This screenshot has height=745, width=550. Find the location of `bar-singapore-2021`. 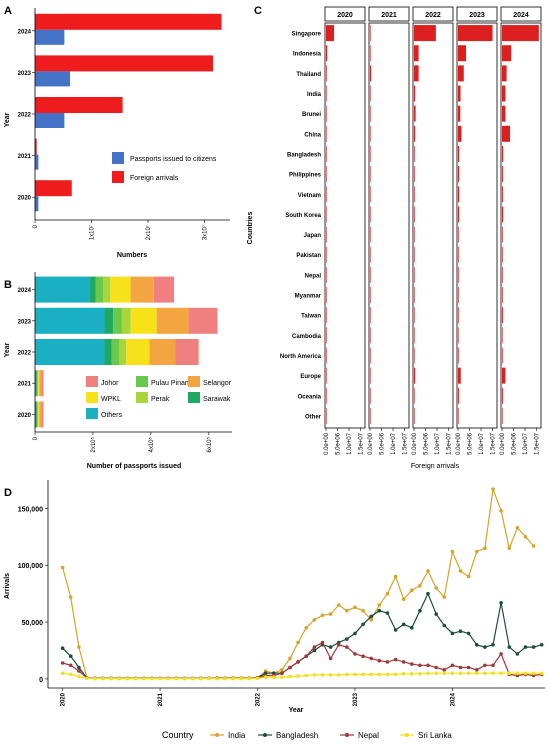

bar-singapore-2021 is located at coordinates (370, 33).